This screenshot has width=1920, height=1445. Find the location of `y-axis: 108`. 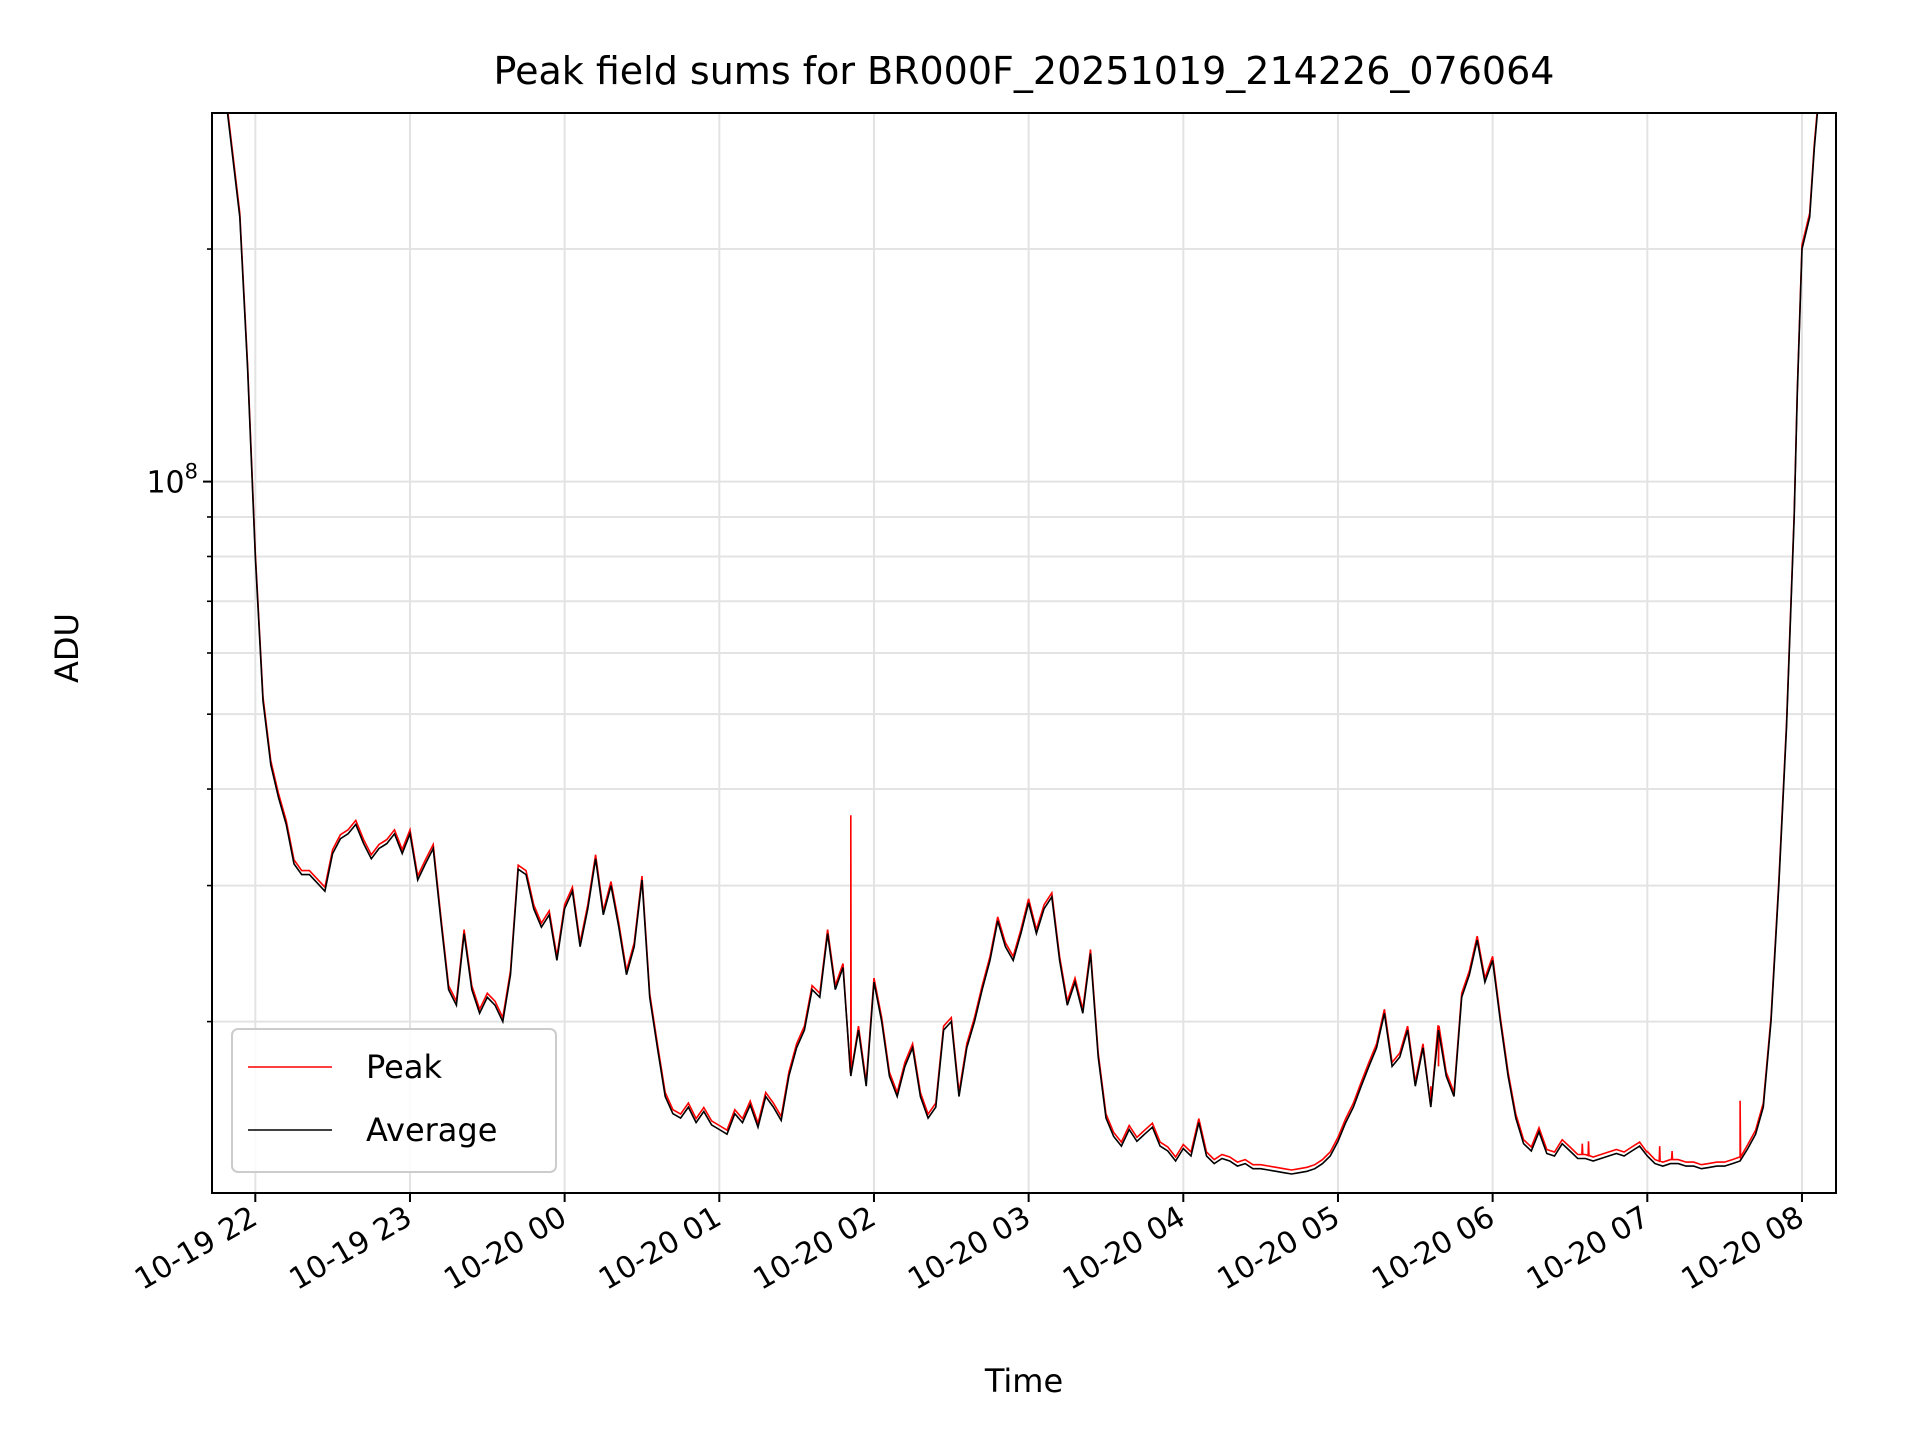

y-axis: 108 is located at coordinates (179, 635).